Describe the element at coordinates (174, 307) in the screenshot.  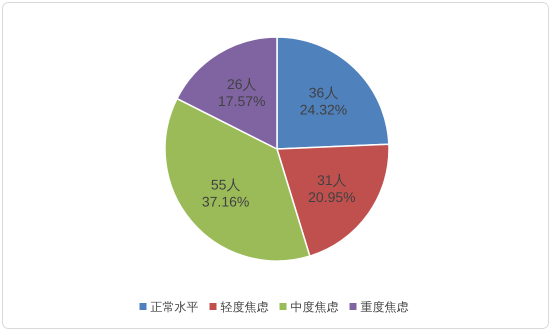
I see `legend-label: 正常水平` at that location.